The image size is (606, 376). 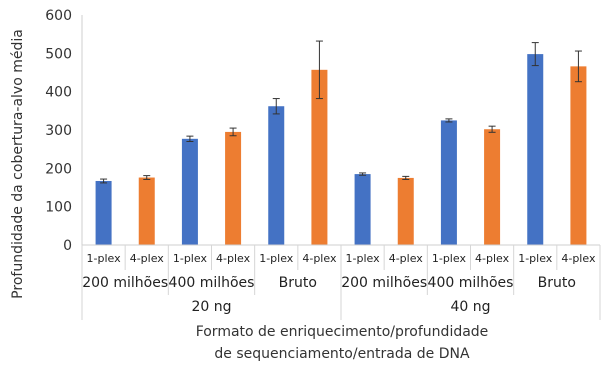 What do you see at coordinates (58, 131) in the screenshot?
I see `y-tick-label: 300` at bounding box center [58, 131].